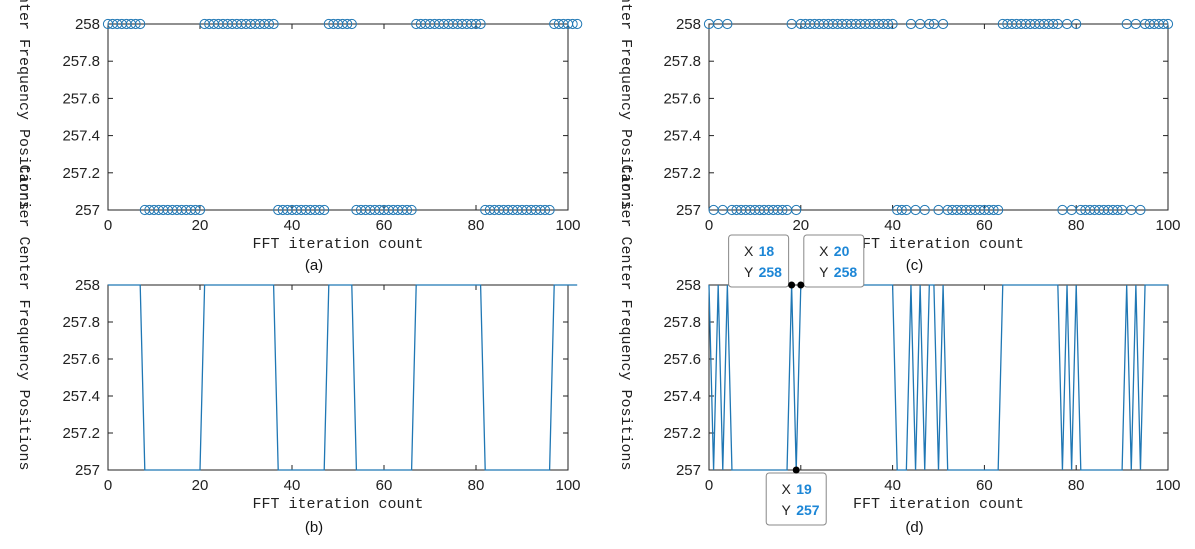 This screenshot has width=1195, height=549. I want to click on subplot-caption: (d), so click(914, 527).